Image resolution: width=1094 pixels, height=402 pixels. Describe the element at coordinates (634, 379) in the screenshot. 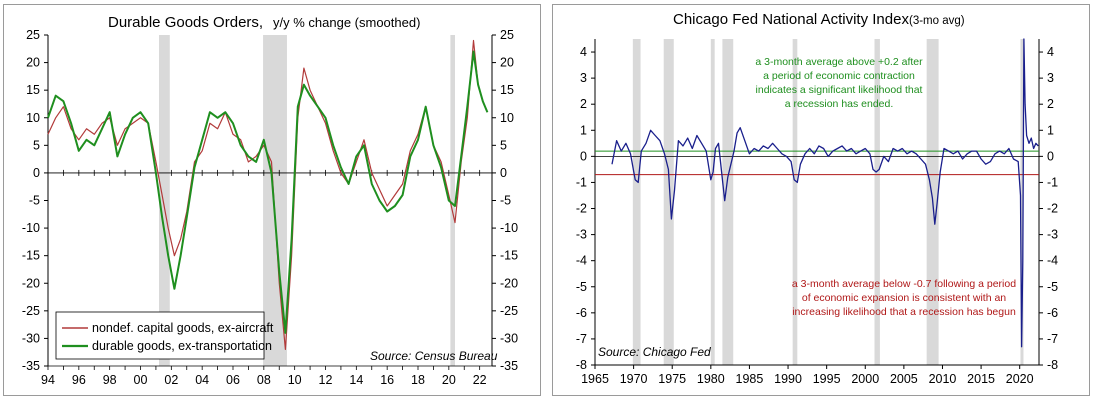

I see `x-tick-label: 1970` at that location.